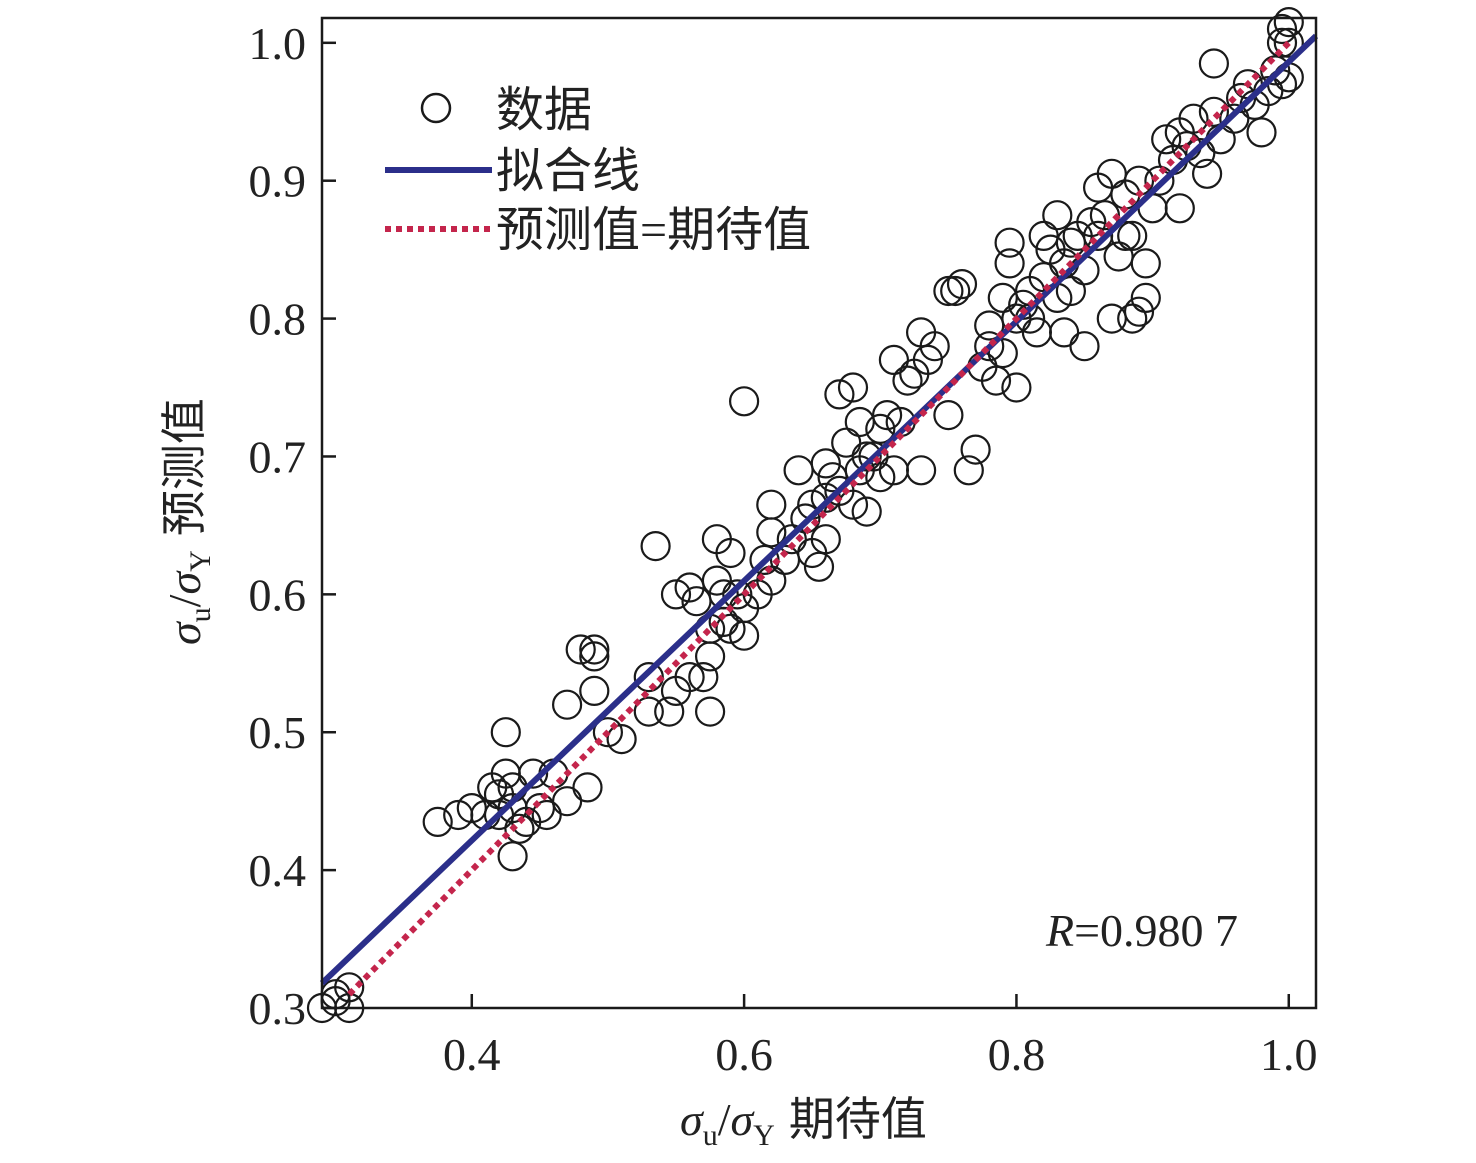 This screenshot has width=1476, height=1163. Describe the element at coordinates (278, 181) in the screenshot. I see `y-tick-label: 0.9` at that location.